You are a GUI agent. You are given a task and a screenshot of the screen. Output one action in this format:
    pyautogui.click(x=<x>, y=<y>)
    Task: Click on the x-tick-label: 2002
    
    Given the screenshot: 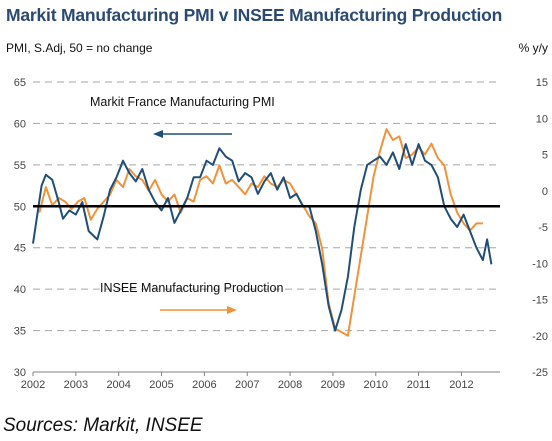 What is the action you would take?
    pyautogui.click(x=33, y=385)
    